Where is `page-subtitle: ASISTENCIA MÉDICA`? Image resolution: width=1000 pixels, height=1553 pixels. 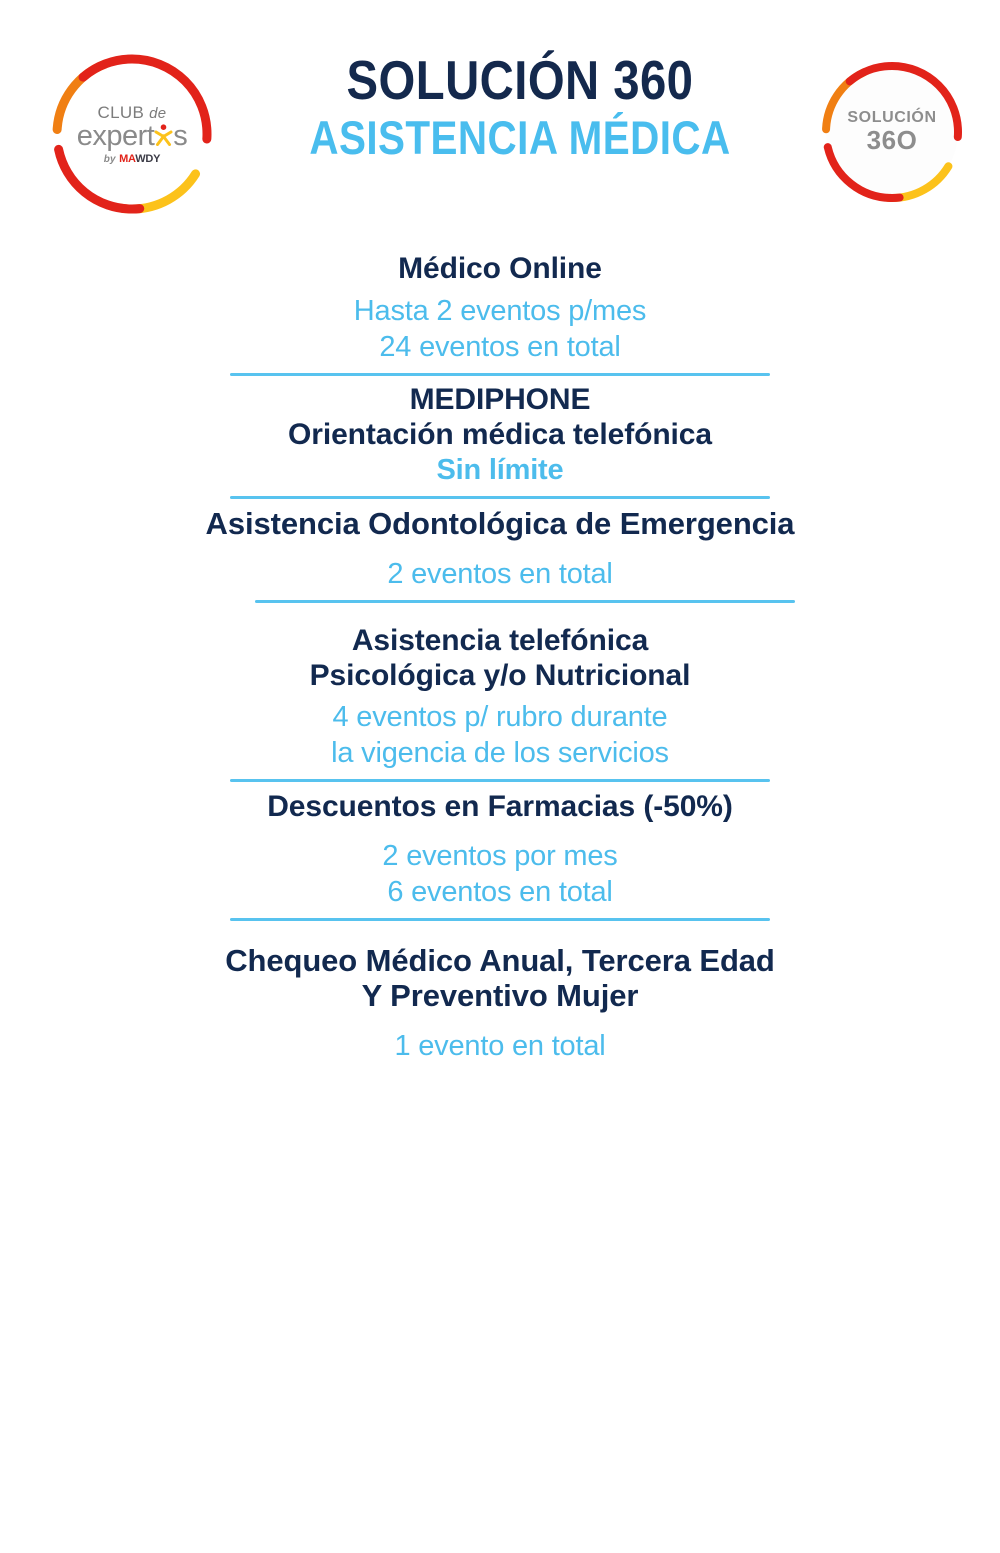 page-subtitle: ASISTENCIA MÉDICA is located at coordinates (520, 138).